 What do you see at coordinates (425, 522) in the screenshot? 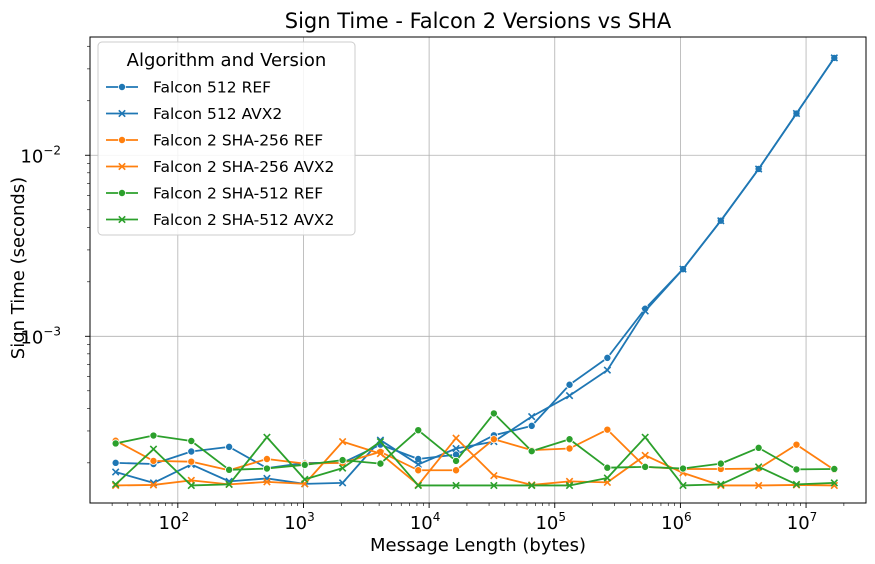
I see `x-tick-label: 10⁴` at bounding box center [425, 522].